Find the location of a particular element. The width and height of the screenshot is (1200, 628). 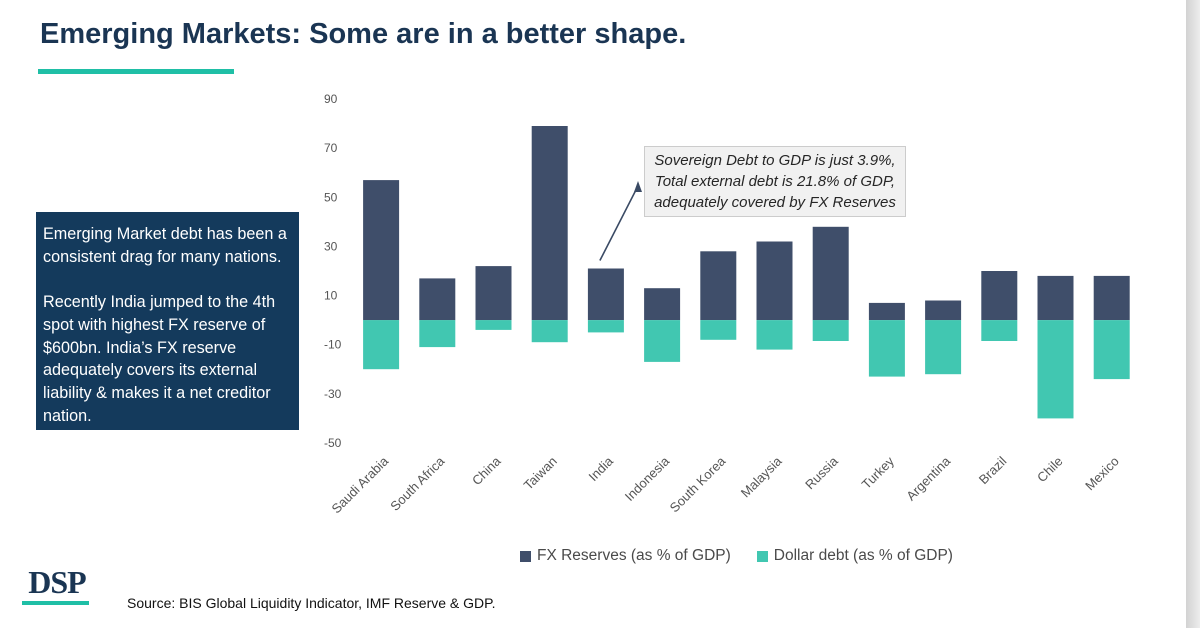

x-tick-label: Russia is located at coordinates (821, 472).